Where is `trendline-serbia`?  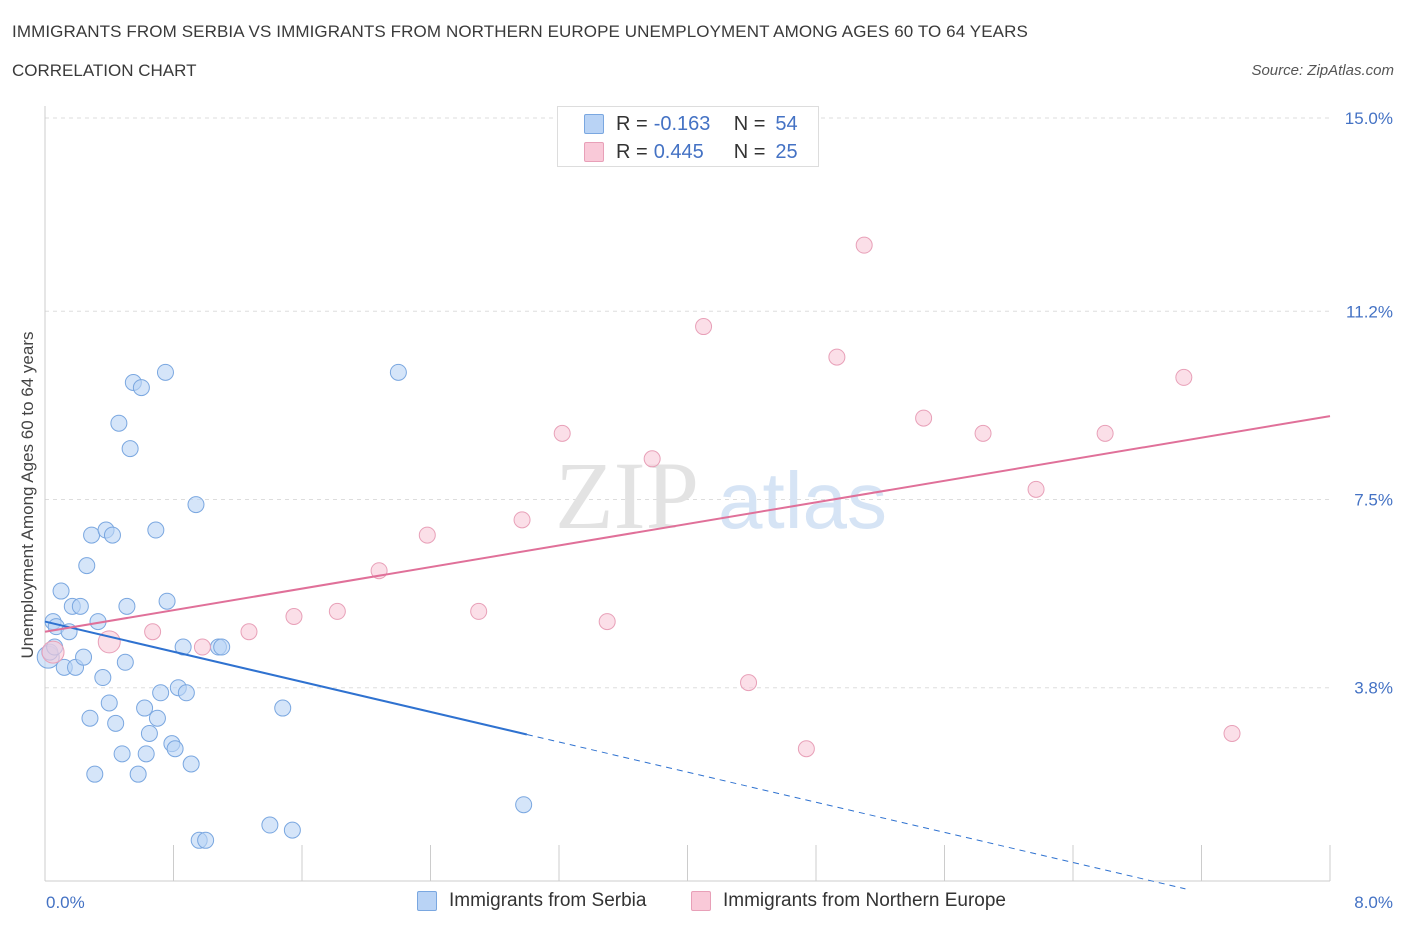
trendline-serbia is located at coordinates (286, 678).